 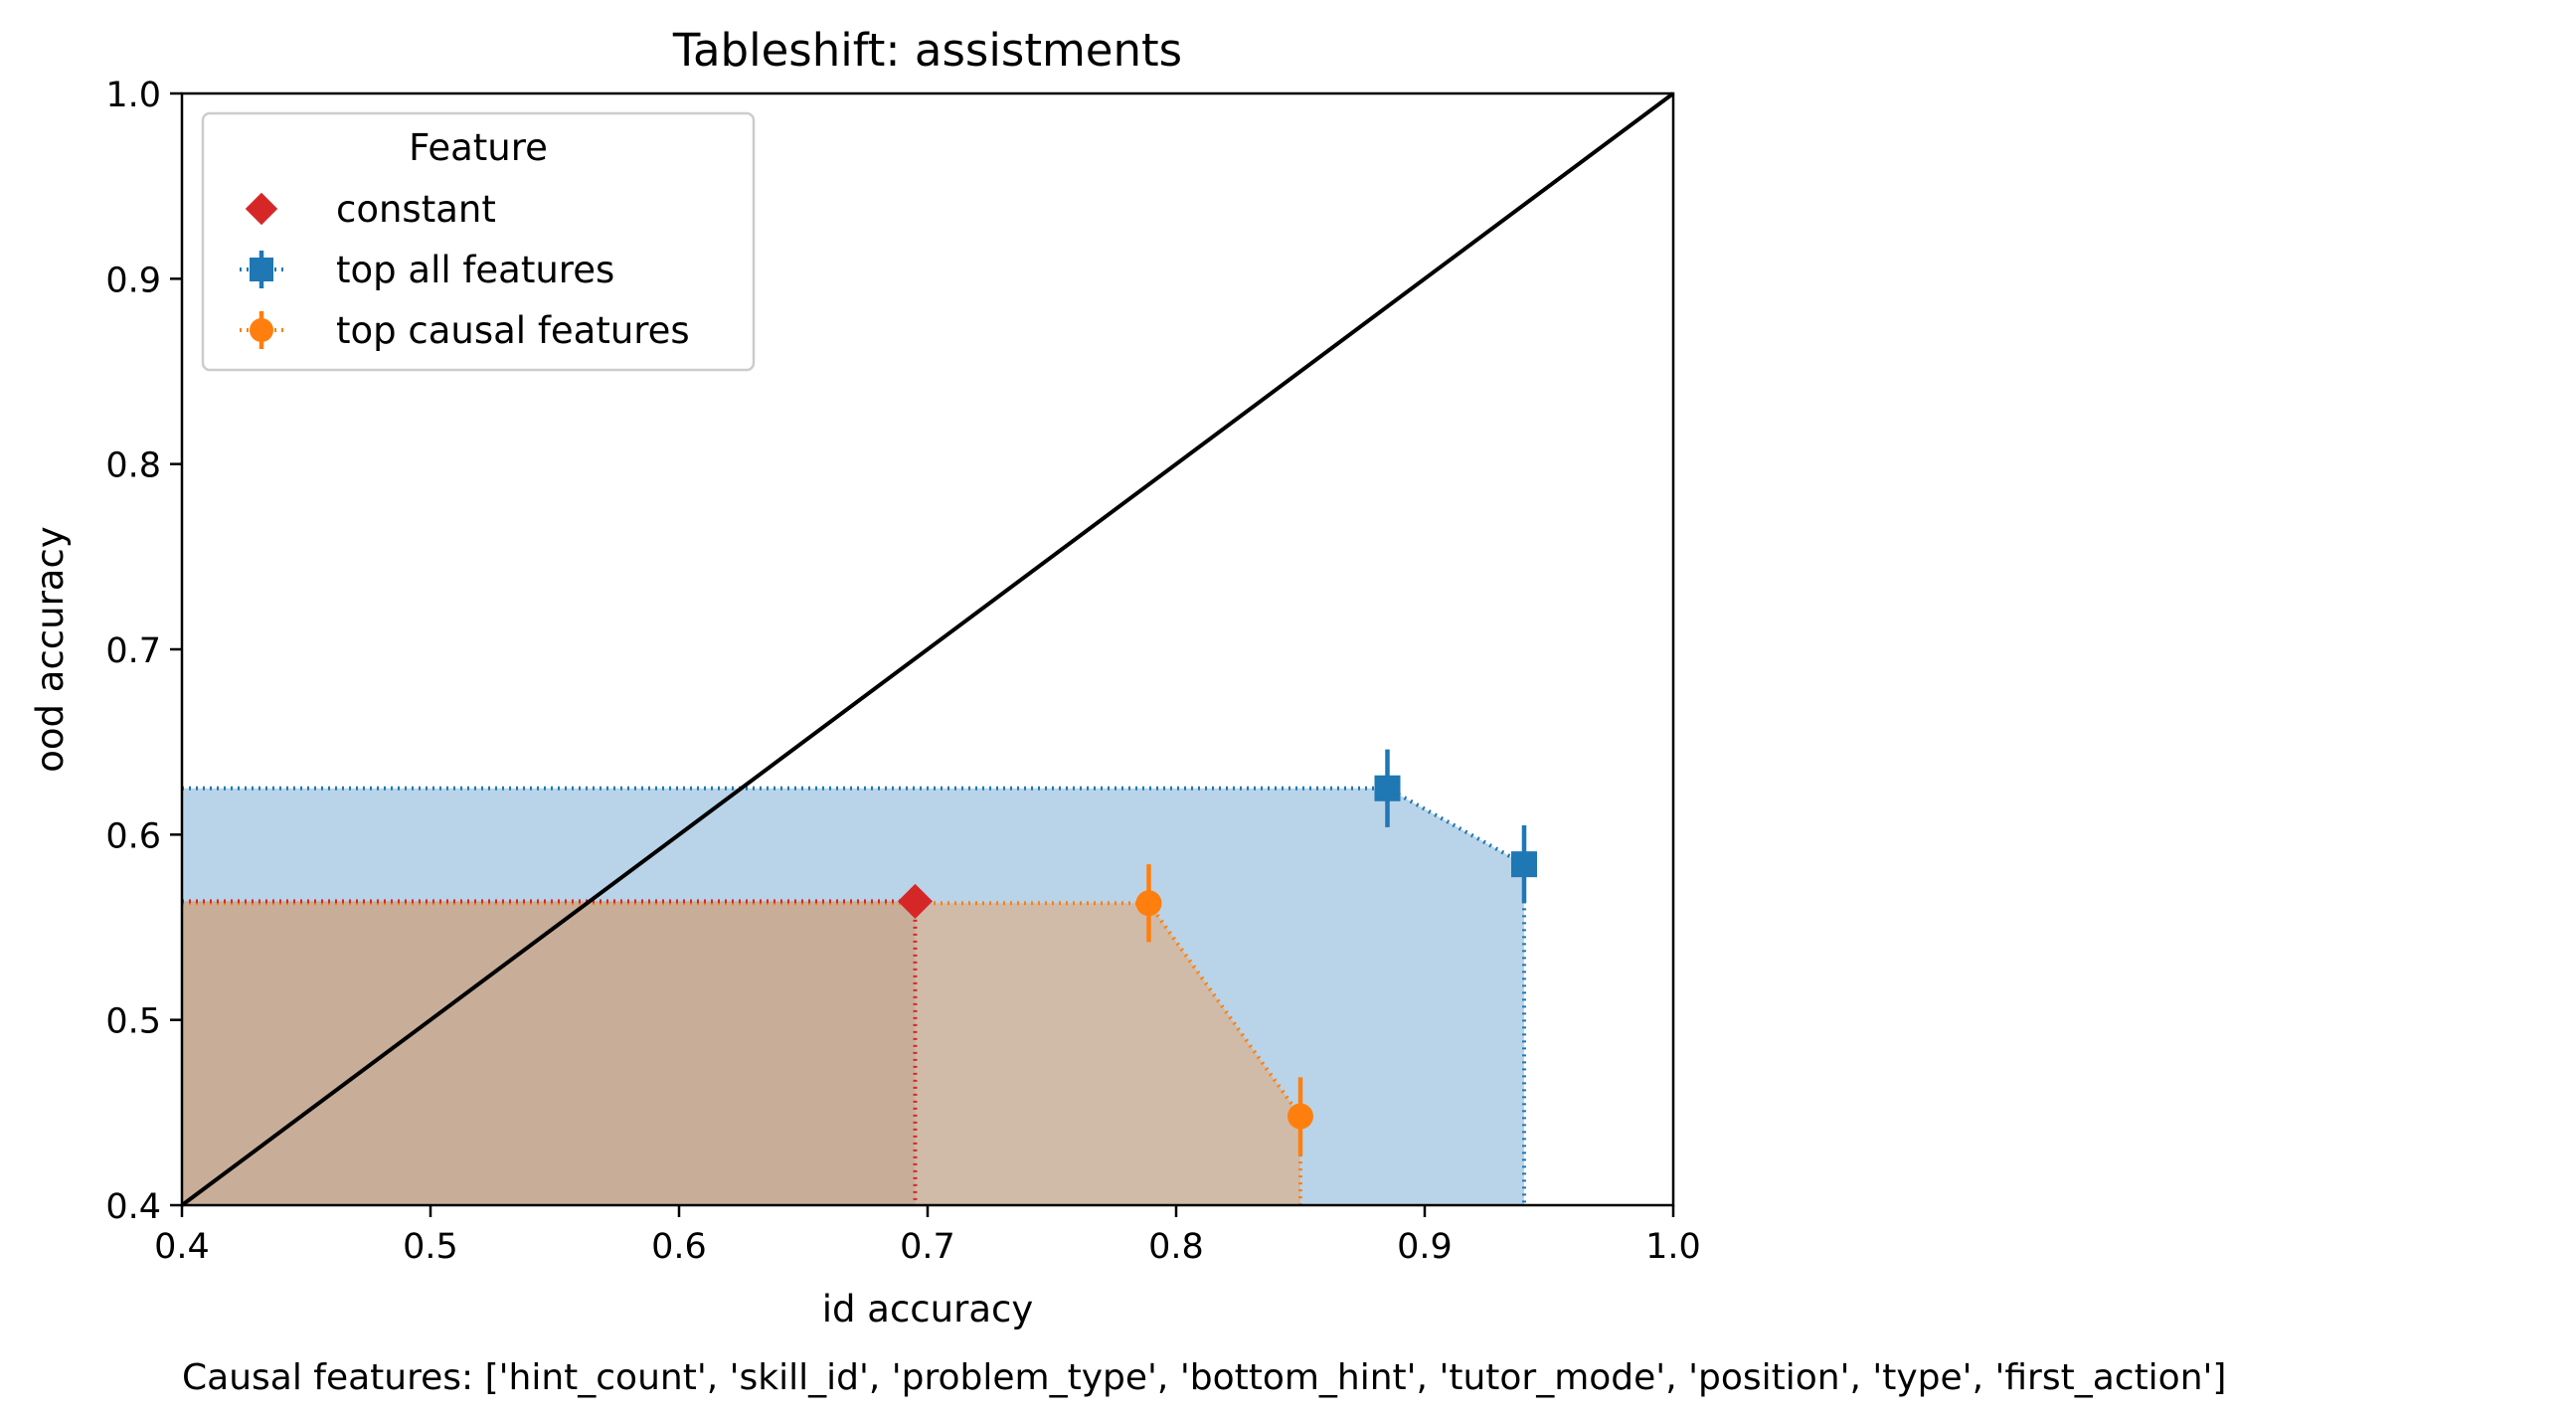 What do you see at coordinates (1673, 1247) in the screenshot?
I see `x-tick-label: 1.0` at bounding box center [1673, 1247].